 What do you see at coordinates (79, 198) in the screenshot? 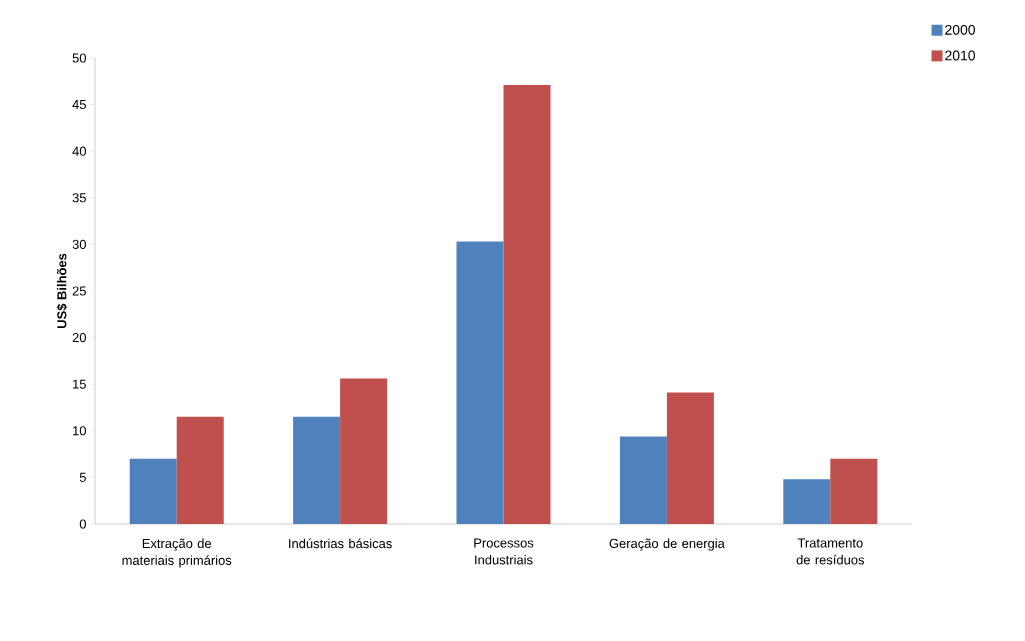
I see `y-tick-label: 35` at bounding box center [79, 198].